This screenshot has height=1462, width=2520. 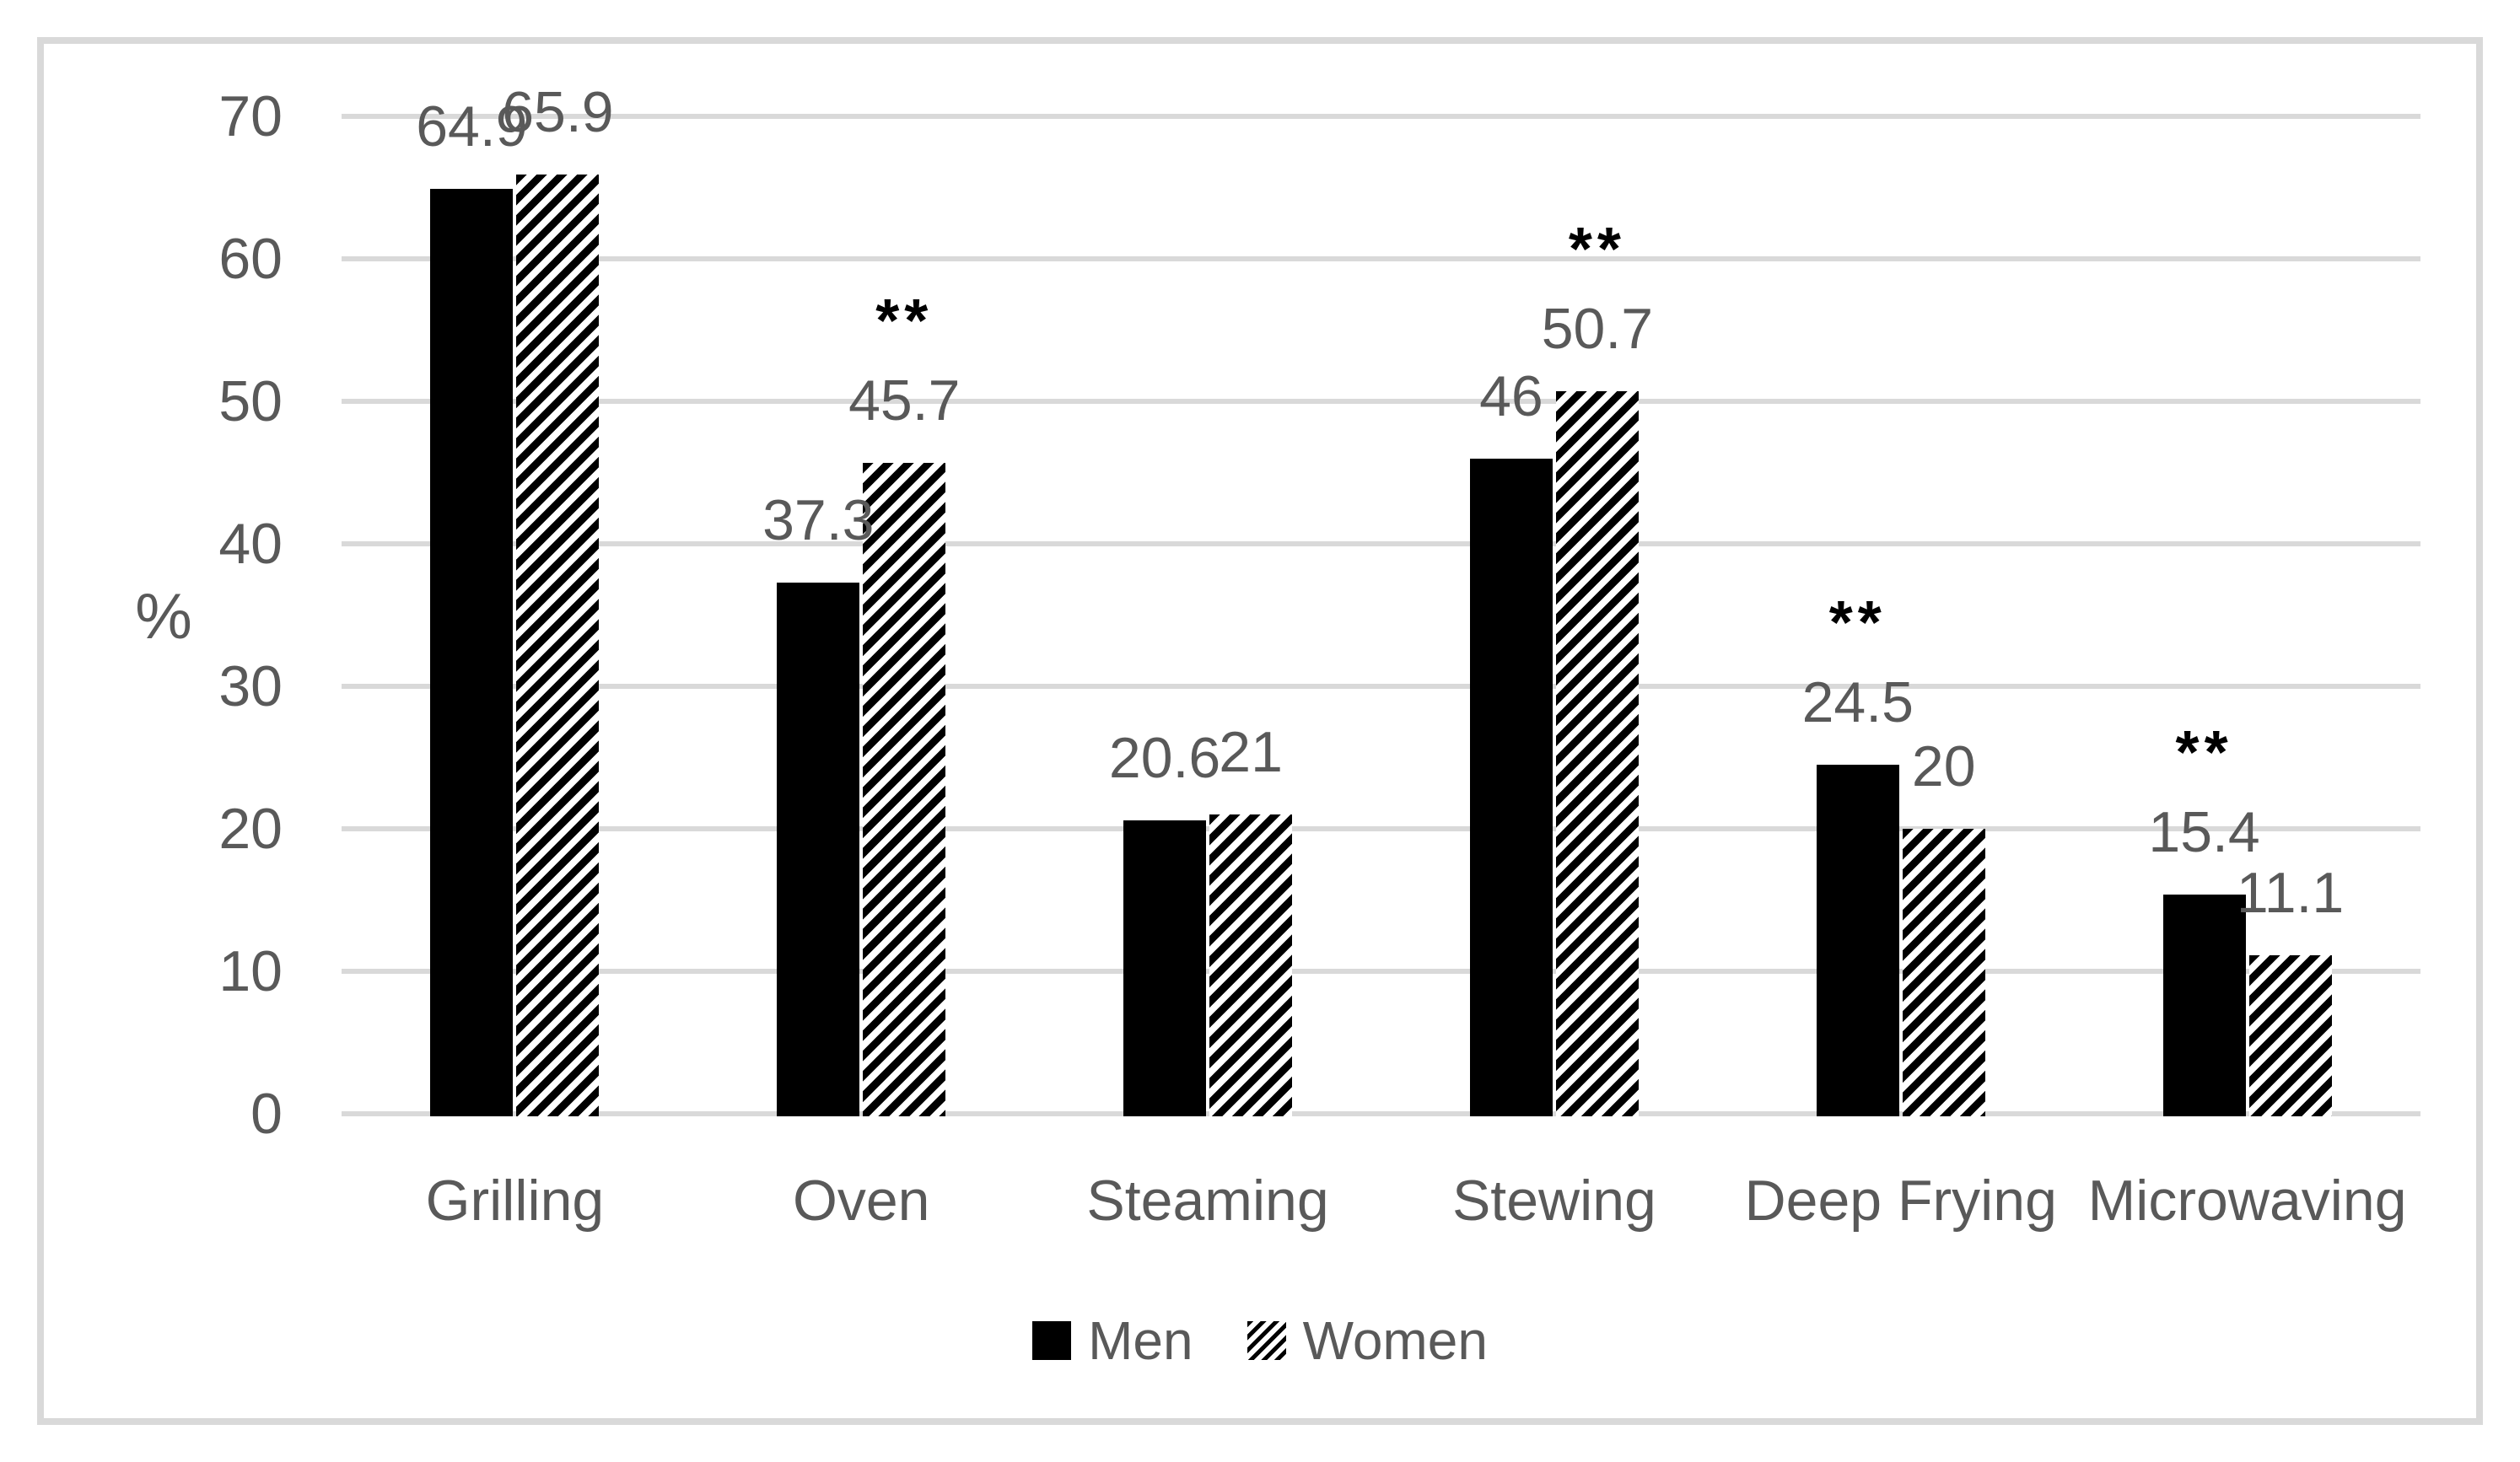 What do you see at coordinates (1597, 754) in the screenshot?
I see `women-bar-stewing` at bounding box center [1597, 754].